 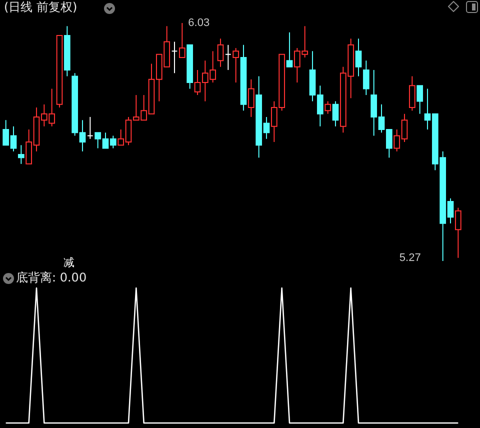 What do you see at coordinates (410, 258) in the screenshot?
I see `annotation: 5.27` at bounding box center [410, 258].